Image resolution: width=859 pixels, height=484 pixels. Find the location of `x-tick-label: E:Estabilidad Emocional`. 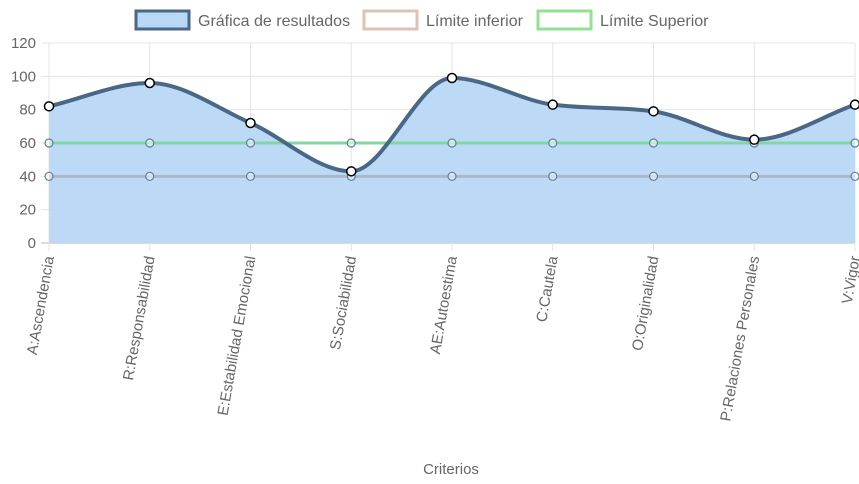

x-tick-label: E:Estabilidad Emocional is located at coordinates (237, 336).